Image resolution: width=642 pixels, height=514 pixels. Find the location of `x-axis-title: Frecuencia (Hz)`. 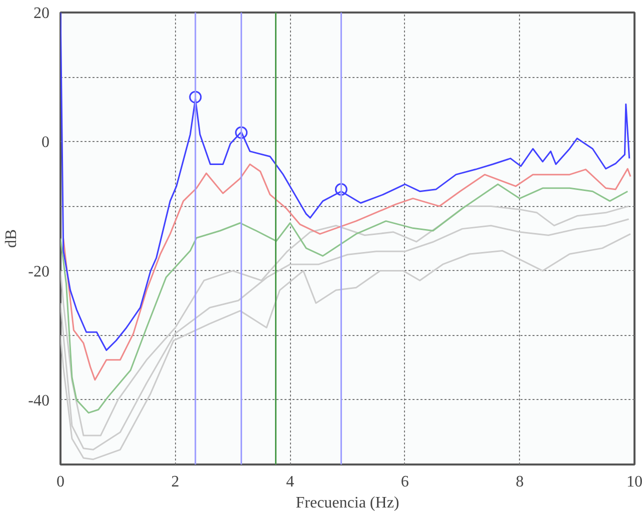

x-axis-title: Frecuencia (Hz) is located at coordinates (348, 503).